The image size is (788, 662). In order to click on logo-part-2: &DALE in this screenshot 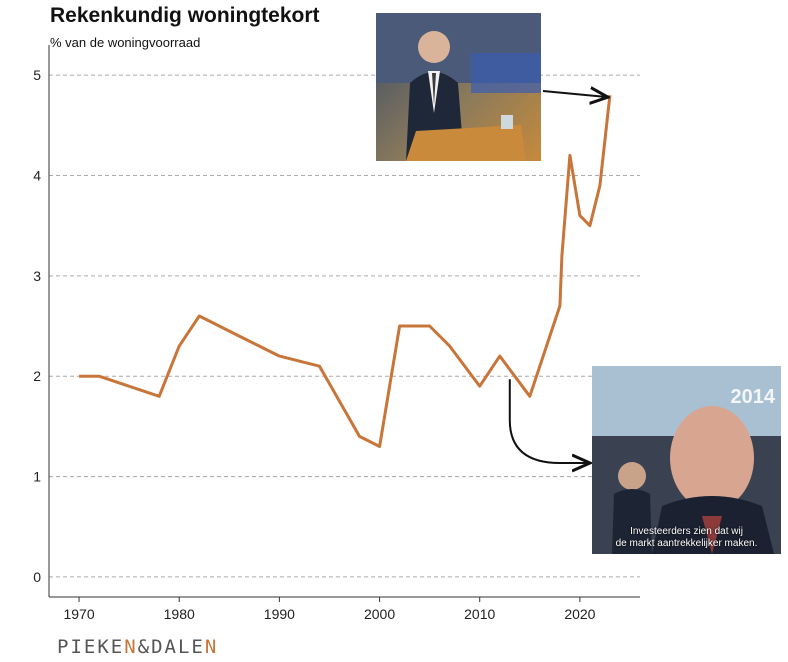, I will do `click(171, 647)`.